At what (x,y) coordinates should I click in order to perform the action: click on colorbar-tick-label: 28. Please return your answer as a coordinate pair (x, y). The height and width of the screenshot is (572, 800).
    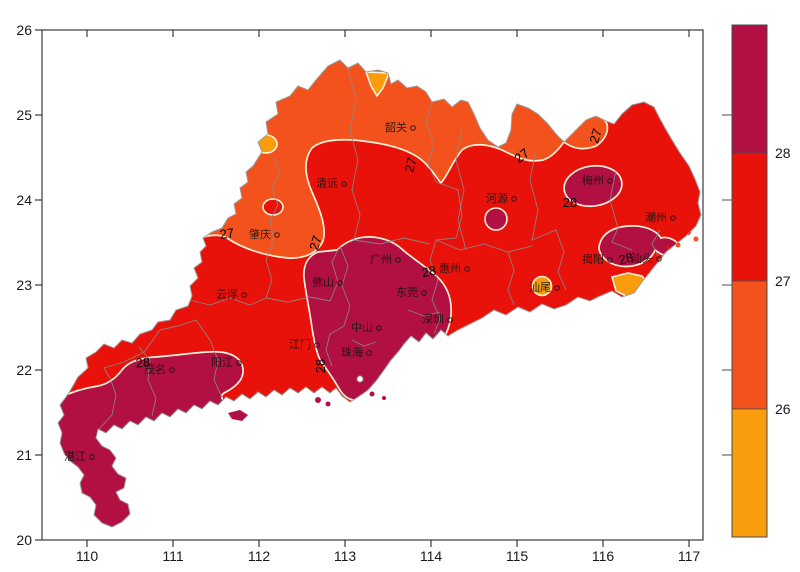
    Looking at the image, I should click on (783, 153).